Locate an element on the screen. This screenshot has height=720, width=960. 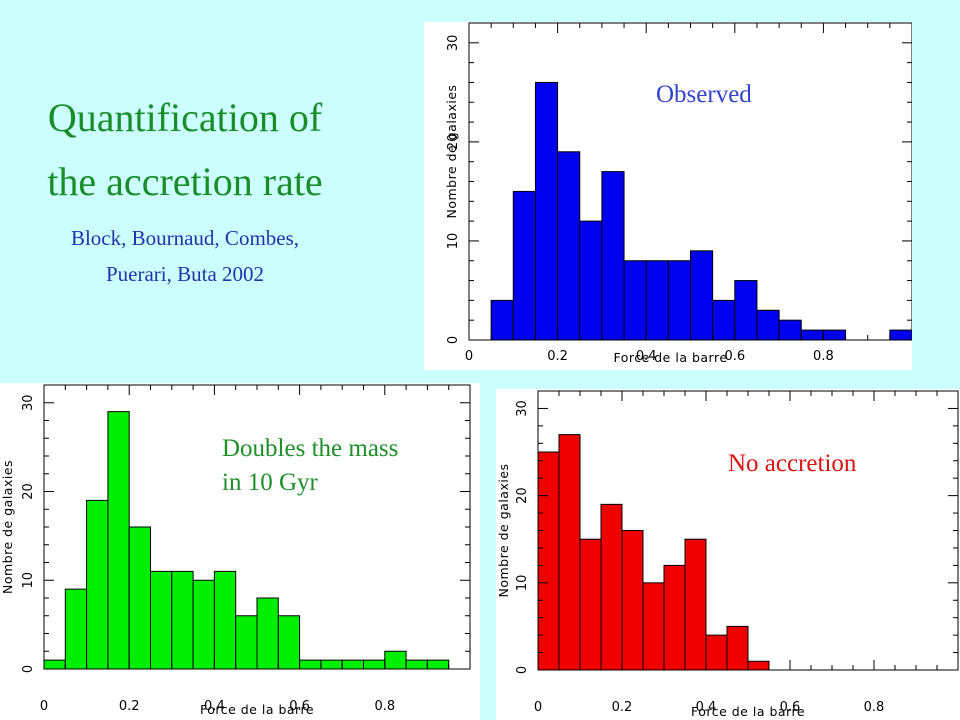
title-line-1: Quantification of is located at coordinates (185, 117).